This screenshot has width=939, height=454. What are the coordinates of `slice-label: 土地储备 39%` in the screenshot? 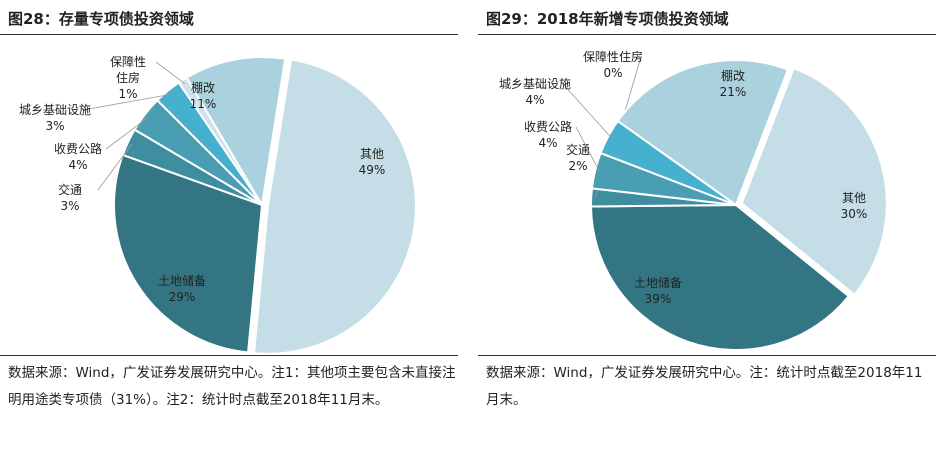 It's located at (658, 290).